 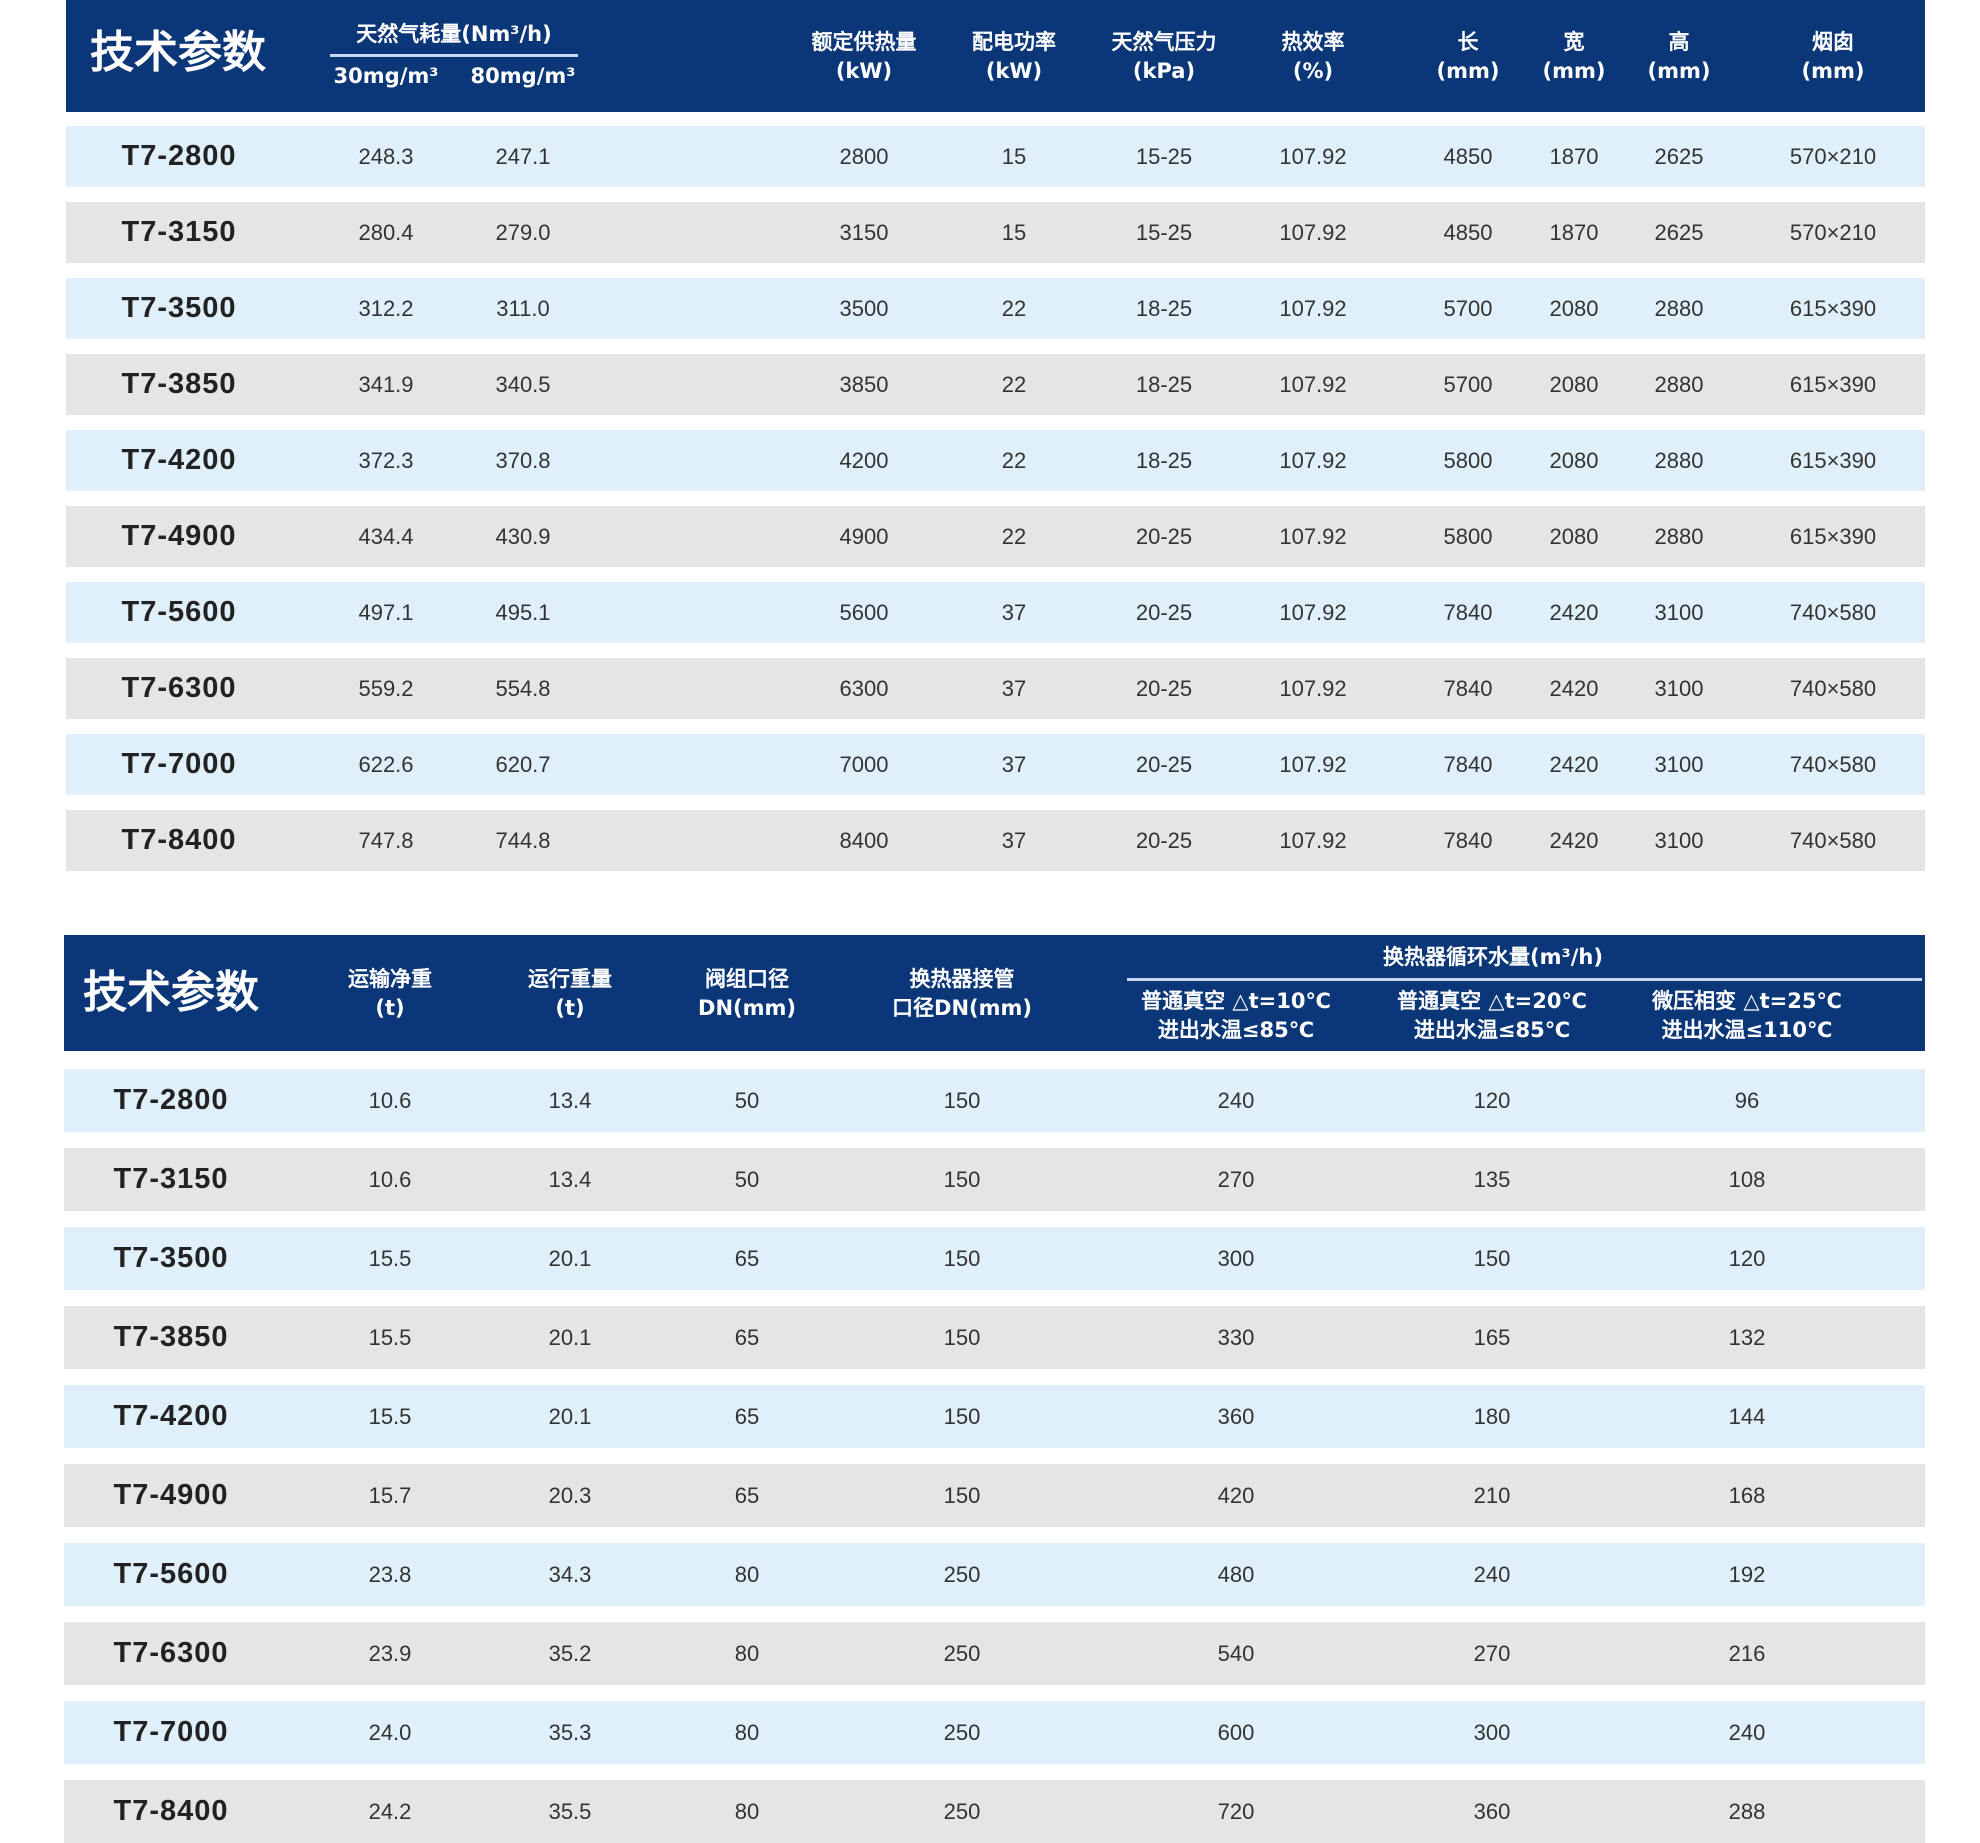 I want to click on table2-col-header: 运行重量 (t), so click(x=570, y=993).